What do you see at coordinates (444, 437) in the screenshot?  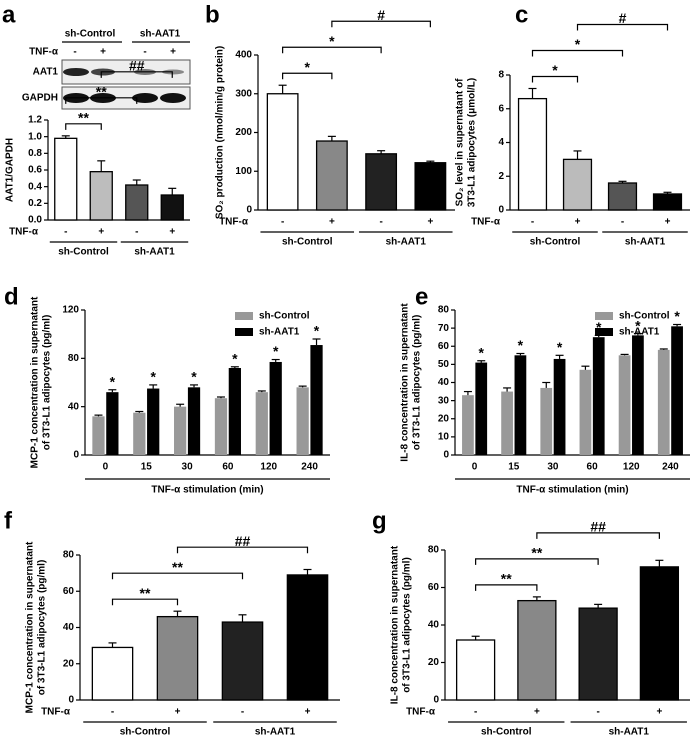 I see `y-tick-label: 10` at bounding box center [444, 437].